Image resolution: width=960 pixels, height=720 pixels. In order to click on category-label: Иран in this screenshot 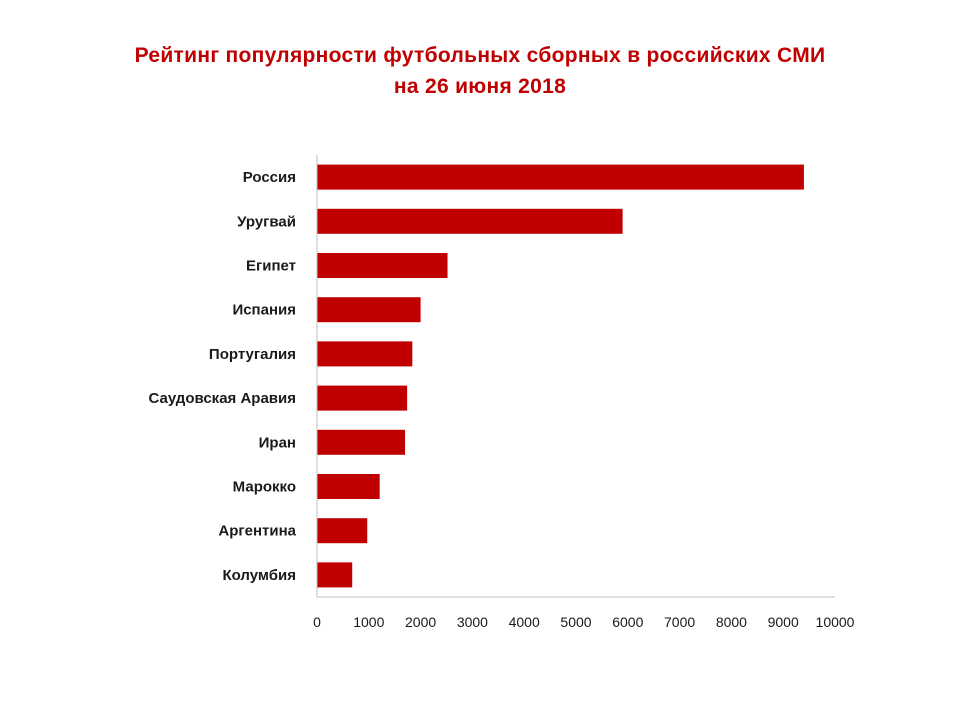, I will do `click(277, 442)`.